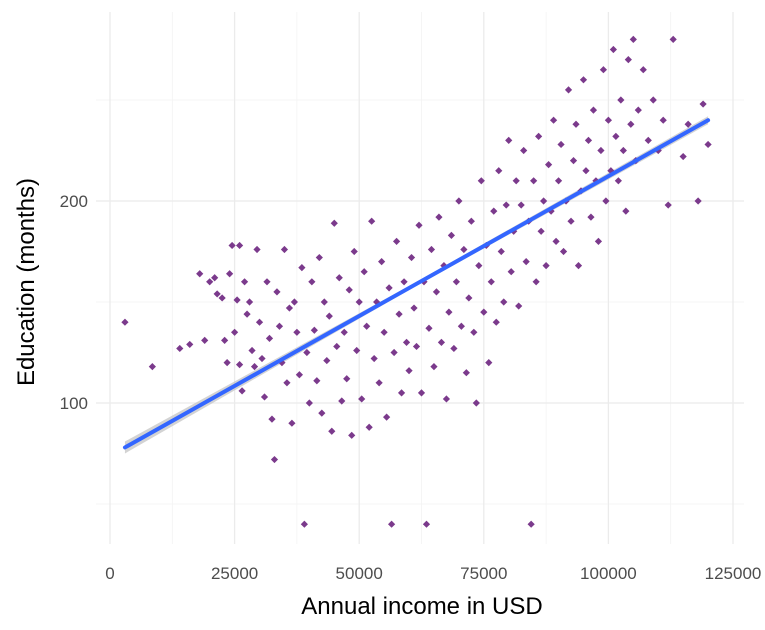  Describe the element at coordinates (26, 282) in the screenshot. I see `y-axis-title: Education (months)` at that location.